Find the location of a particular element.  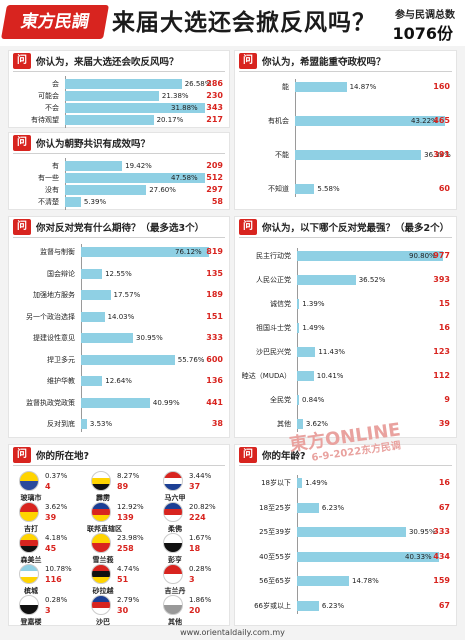

flag-icon is located at coordinates (29, 574).